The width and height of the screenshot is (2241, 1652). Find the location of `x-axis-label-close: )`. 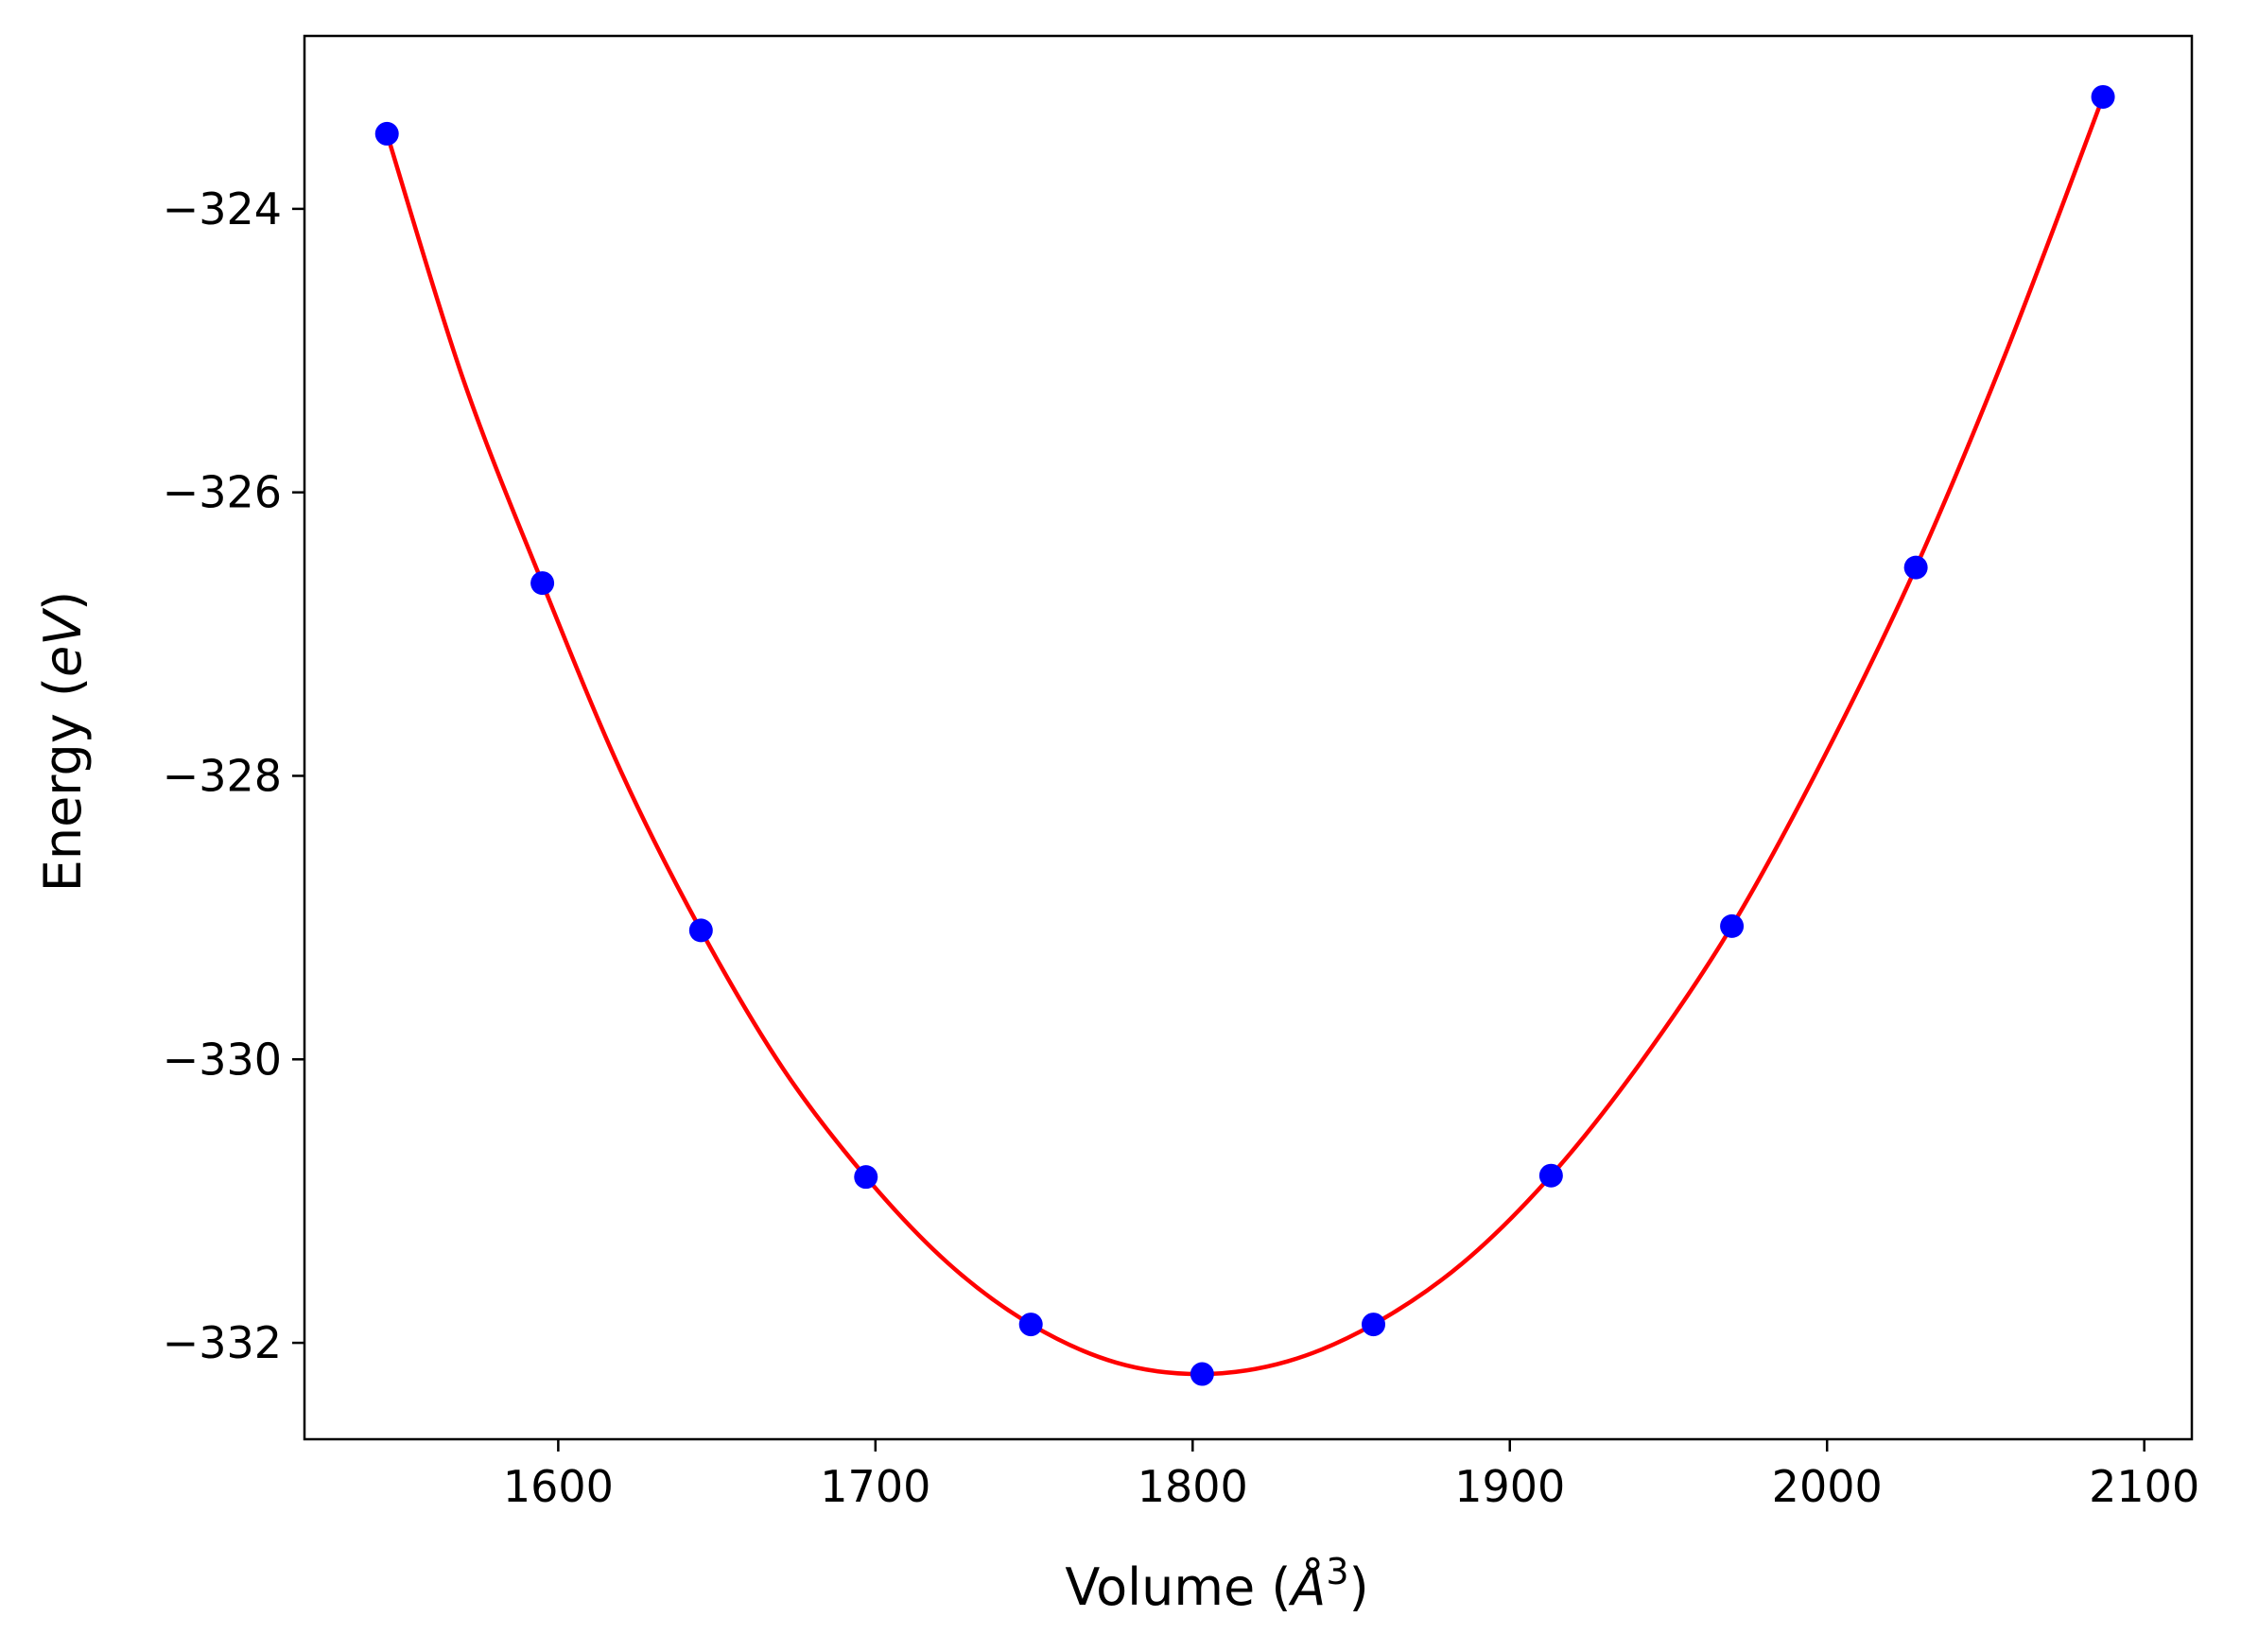

x-axis-label-close: ) is located at coordinates (1359, 1587).